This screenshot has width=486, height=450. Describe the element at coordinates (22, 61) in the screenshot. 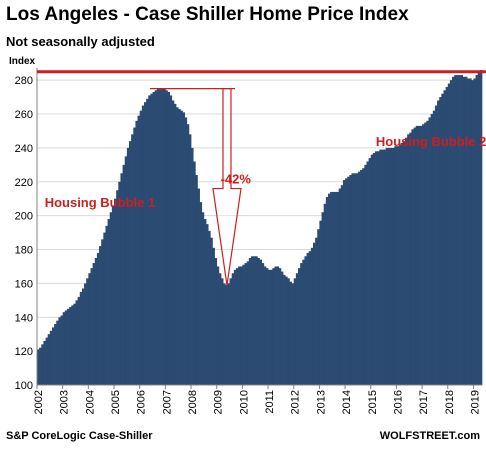

I see `y-axis-label: Index` at that location.